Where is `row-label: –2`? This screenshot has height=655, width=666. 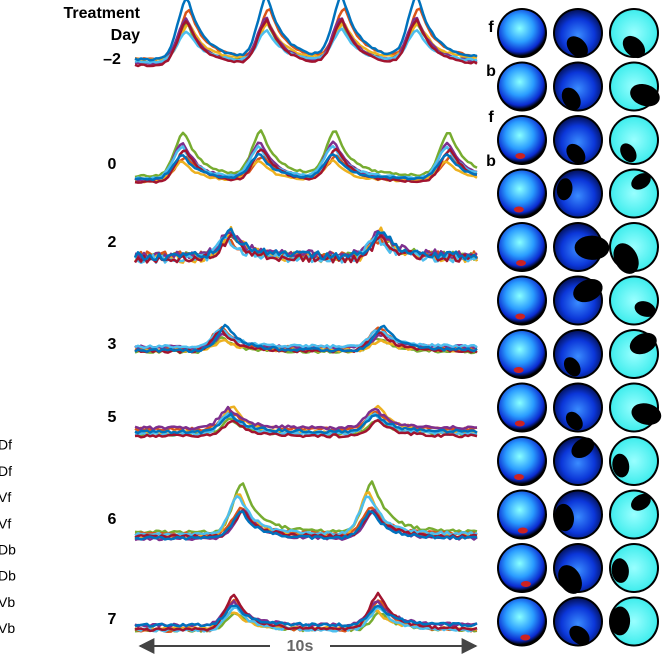
row-label: –2 is located at coordinates (112, 59).